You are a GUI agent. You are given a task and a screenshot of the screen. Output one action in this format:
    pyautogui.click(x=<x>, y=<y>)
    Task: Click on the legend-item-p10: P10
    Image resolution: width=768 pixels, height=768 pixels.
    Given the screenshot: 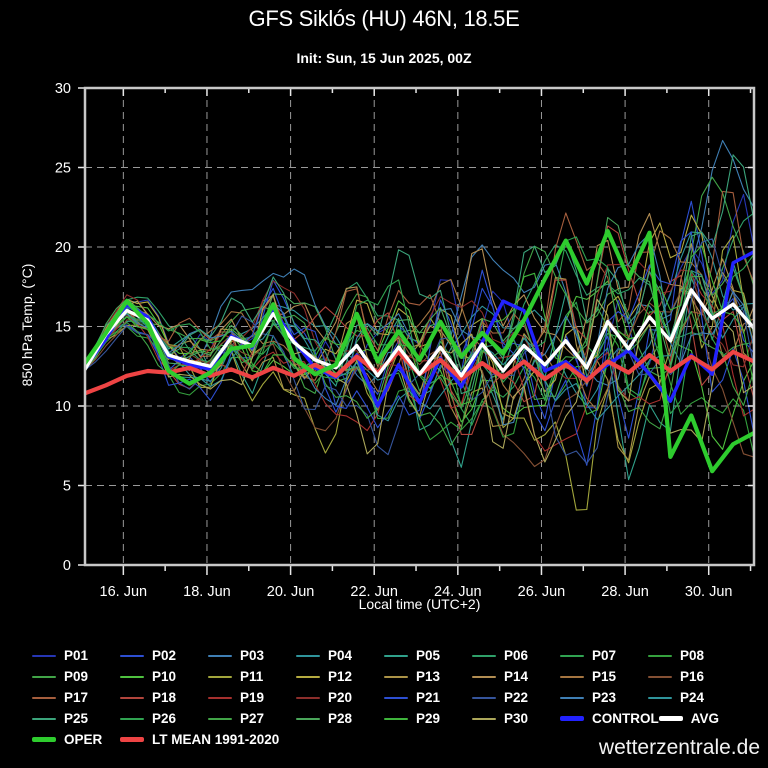 What is the action you would take?
    pyautogui.click(x=164, y=676)
    